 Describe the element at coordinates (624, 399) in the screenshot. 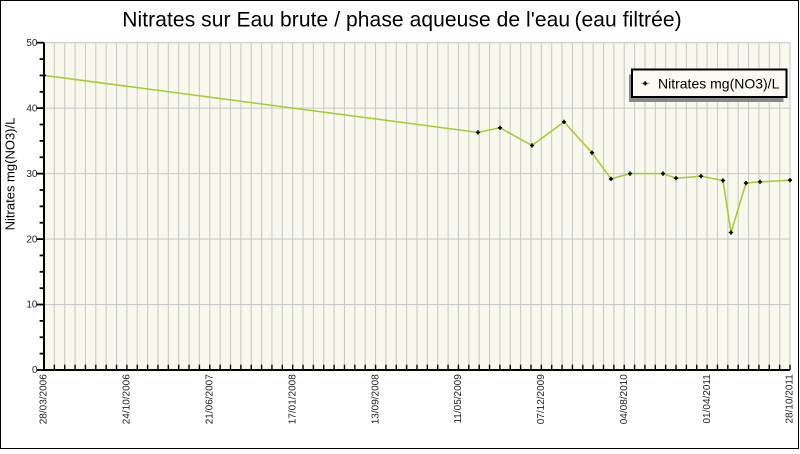

I see `svg-text: 04/08/2010` at that location.